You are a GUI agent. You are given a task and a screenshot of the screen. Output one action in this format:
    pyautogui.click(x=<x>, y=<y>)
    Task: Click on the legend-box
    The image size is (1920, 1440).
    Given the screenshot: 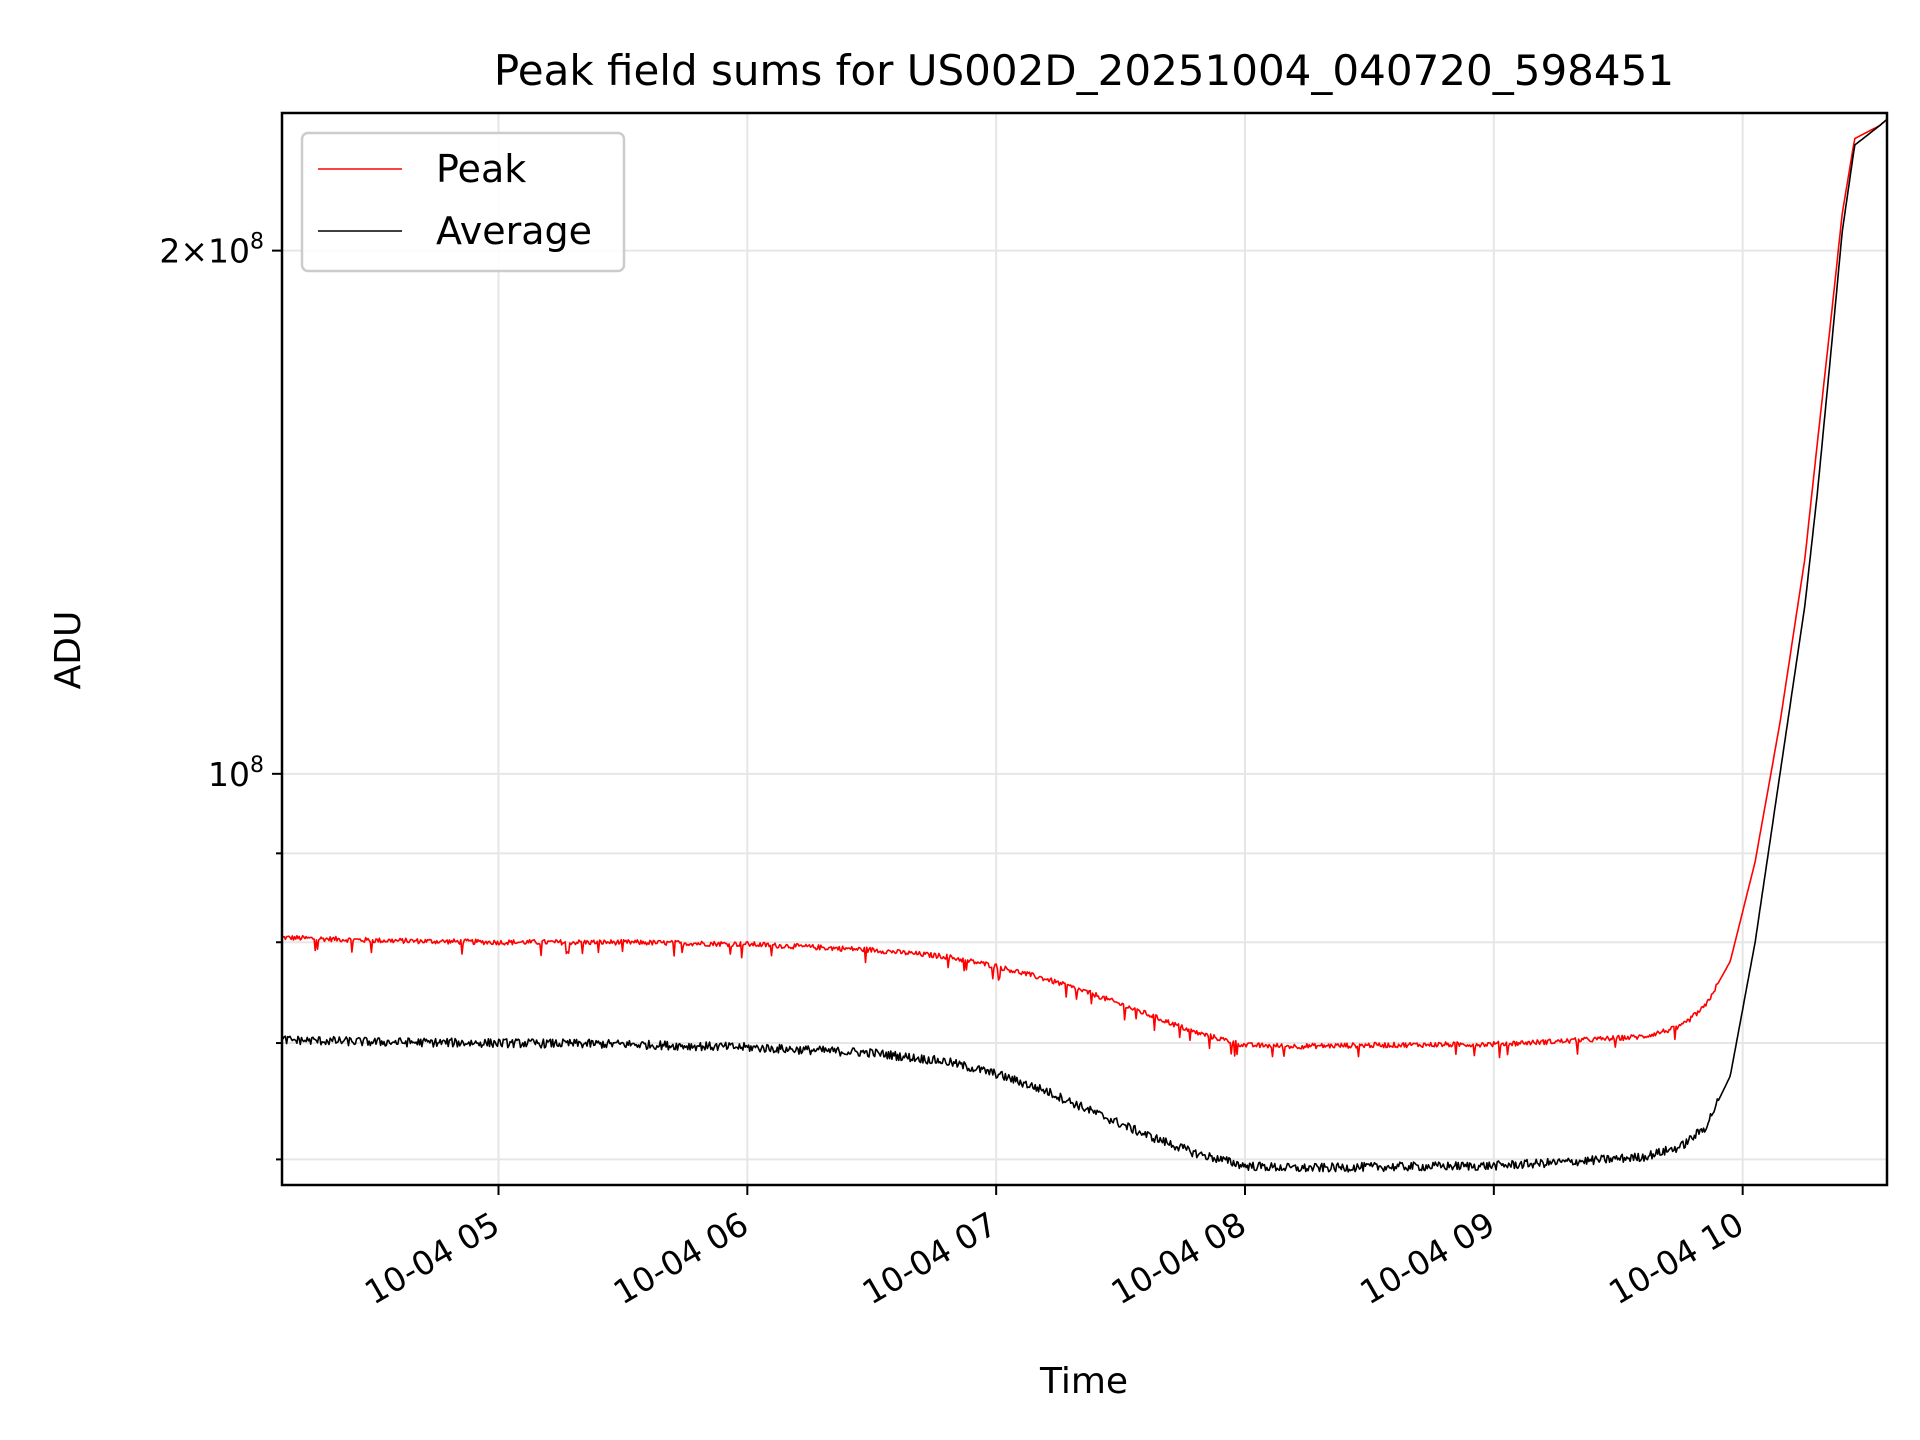 What is the action you would take?
    pyautogui.click(x=463, y=202)
    